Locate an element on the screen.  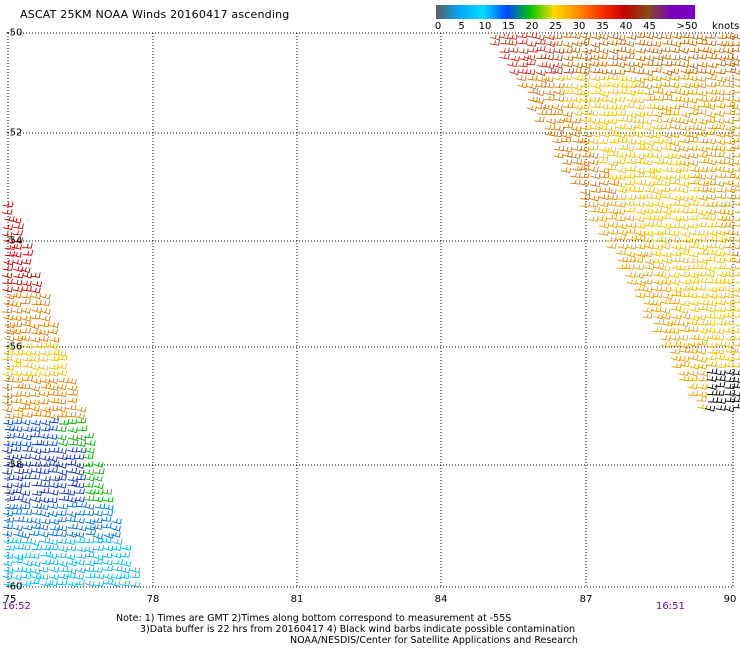
lon-label: 84 is located at coordinates (441, 599).